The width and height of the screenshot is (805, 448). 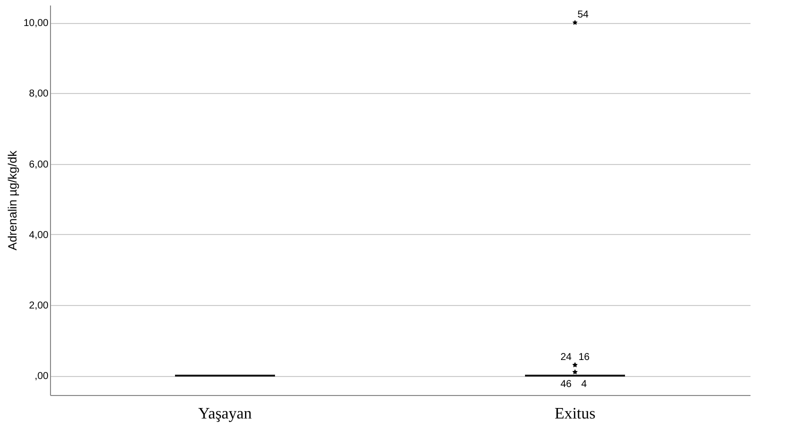 What do you see at coordinates (225, 414) in the screenshot?
I see `x-tick-label: Yaşayan` at bounding box center [225, 414].